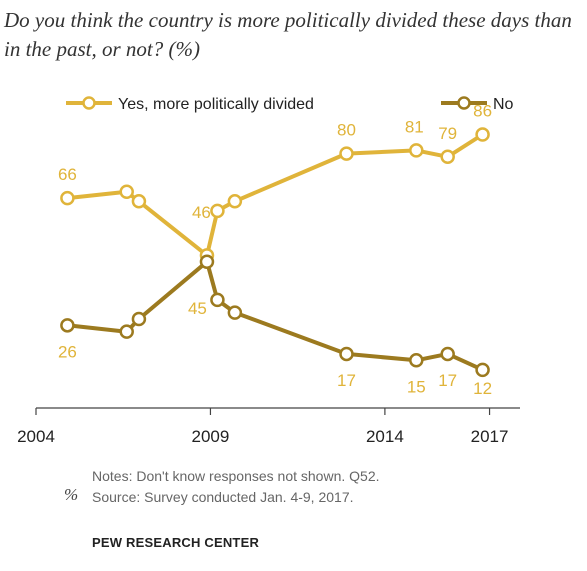 This screenshot has width=587, height=571. I want to click on series-line-no, so click(275, 315).